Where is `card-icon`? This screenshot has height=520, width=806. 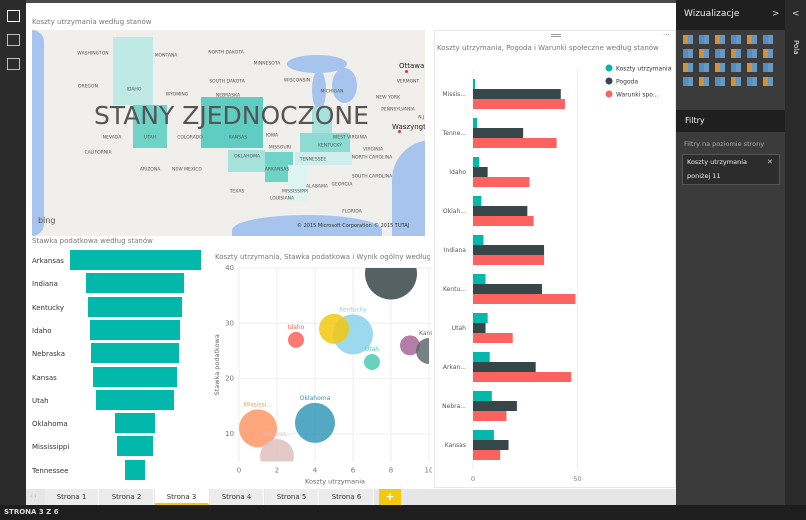
card-icon is located at coordinates (720, 81).